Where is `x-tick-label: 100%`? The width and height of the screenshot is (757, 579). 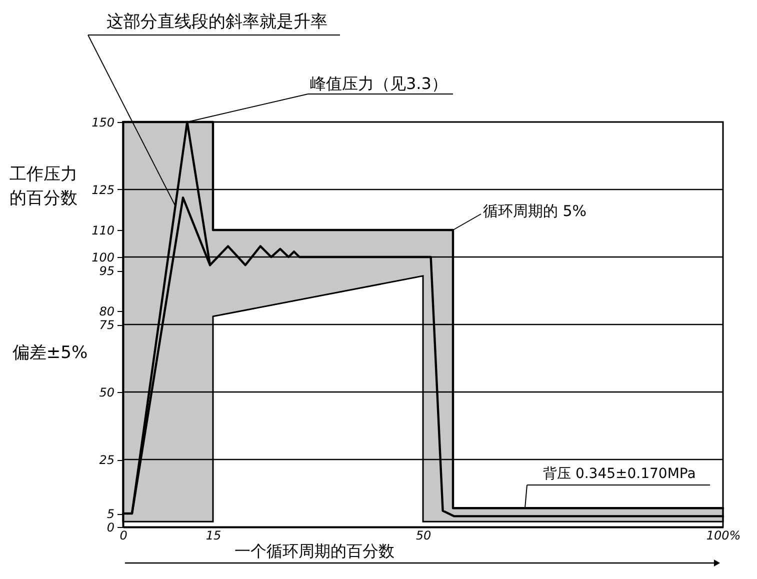 x-tick-label: 100% is located at coordinates (723, 535).